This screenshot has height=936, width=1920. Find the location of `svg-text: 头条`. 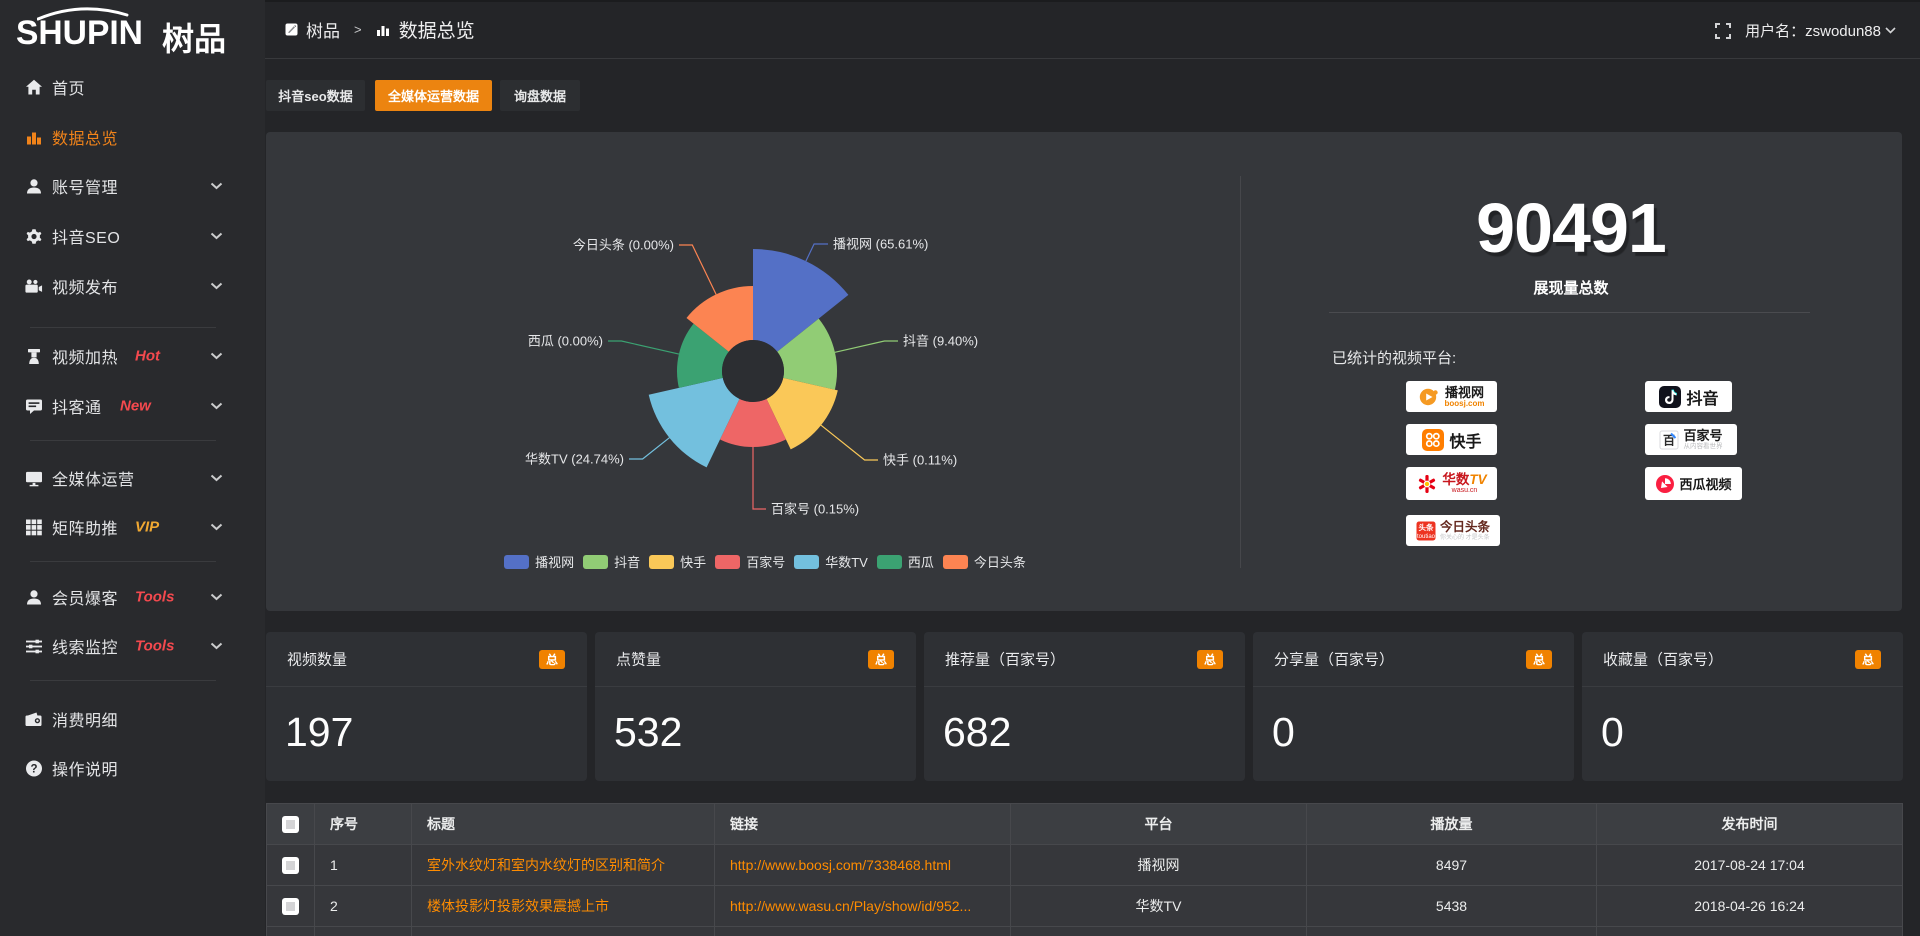

svg-text: 头条 is located at coordinates (1426, 527).